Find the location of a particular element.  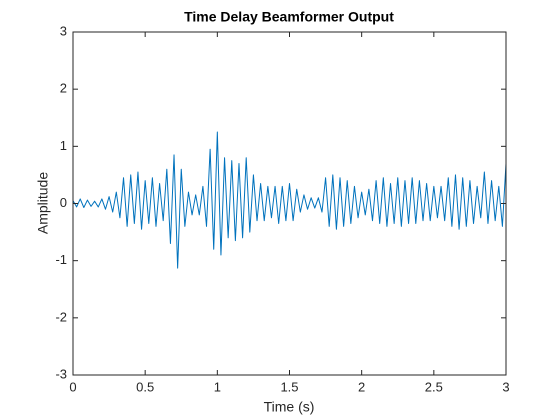

y-tick-label: -3 is located at coordinates (61, 373).